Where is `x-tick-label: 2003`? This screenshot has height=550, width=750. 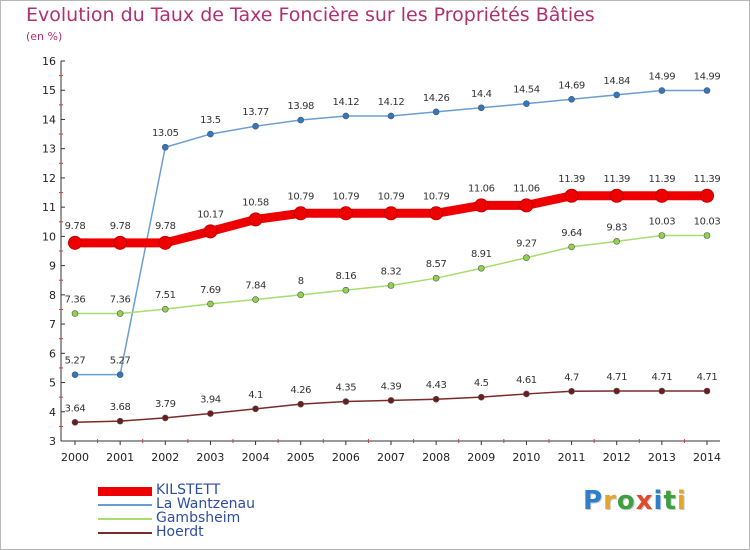 x-tick-label: 2003 is located at coordinates (210, 457).